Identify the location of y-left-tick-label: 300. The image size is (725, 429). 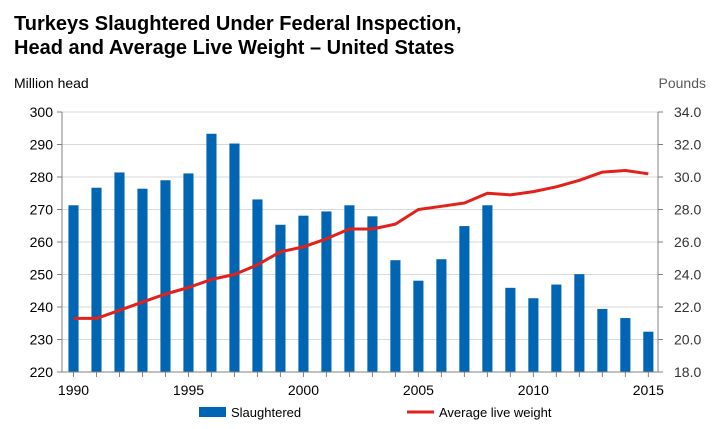
(42, 112).